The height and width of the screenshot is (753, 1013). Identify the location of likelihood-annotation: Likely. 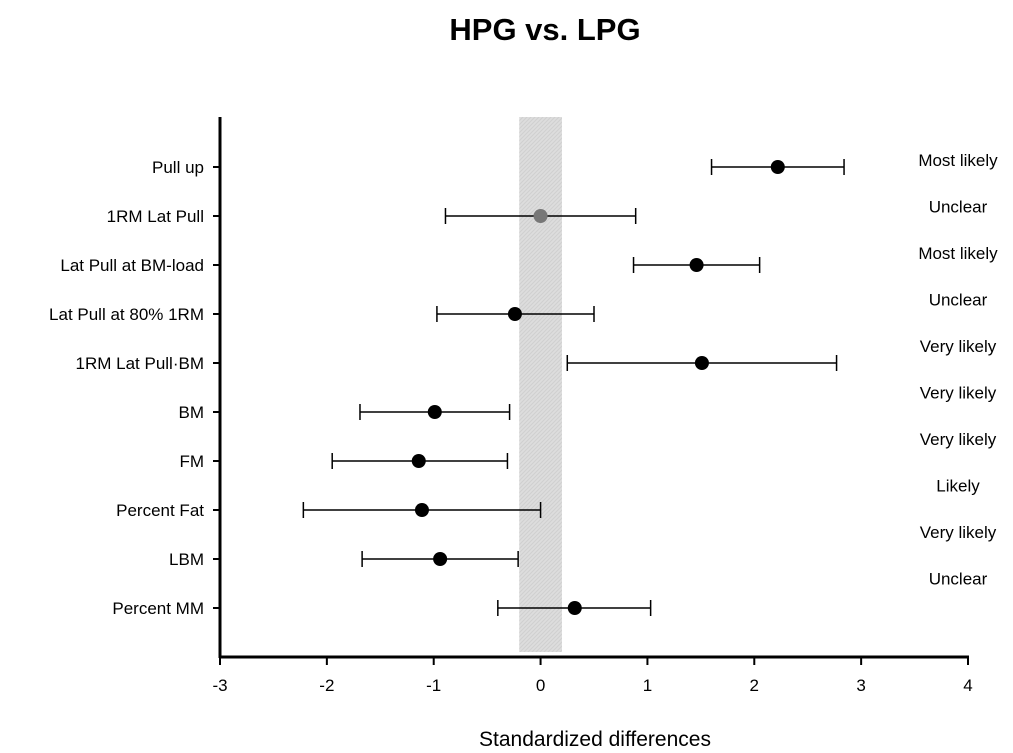
(958, 486).